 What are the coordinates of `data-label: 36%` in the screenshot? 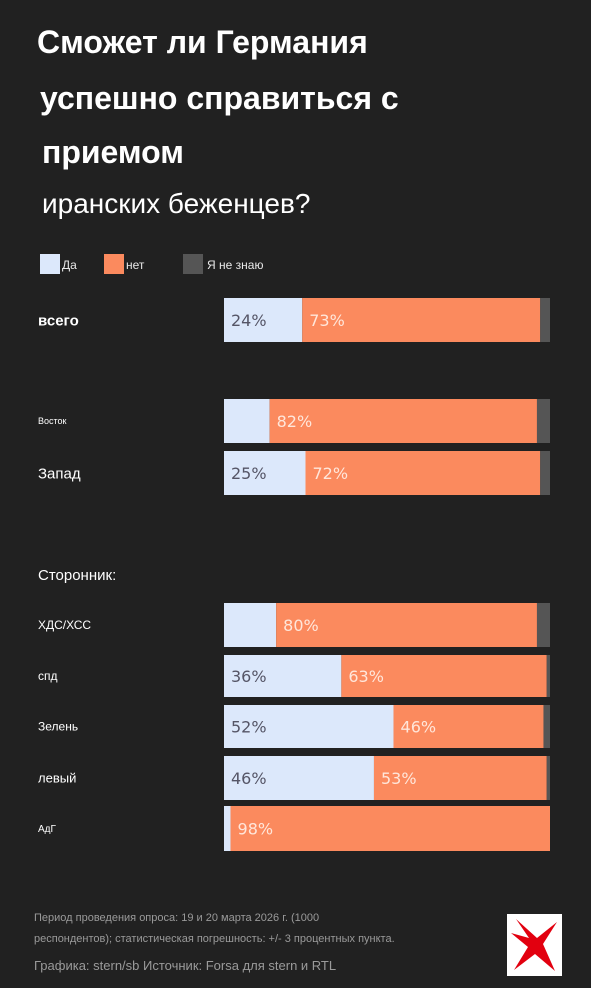 It's located at (249, 676).